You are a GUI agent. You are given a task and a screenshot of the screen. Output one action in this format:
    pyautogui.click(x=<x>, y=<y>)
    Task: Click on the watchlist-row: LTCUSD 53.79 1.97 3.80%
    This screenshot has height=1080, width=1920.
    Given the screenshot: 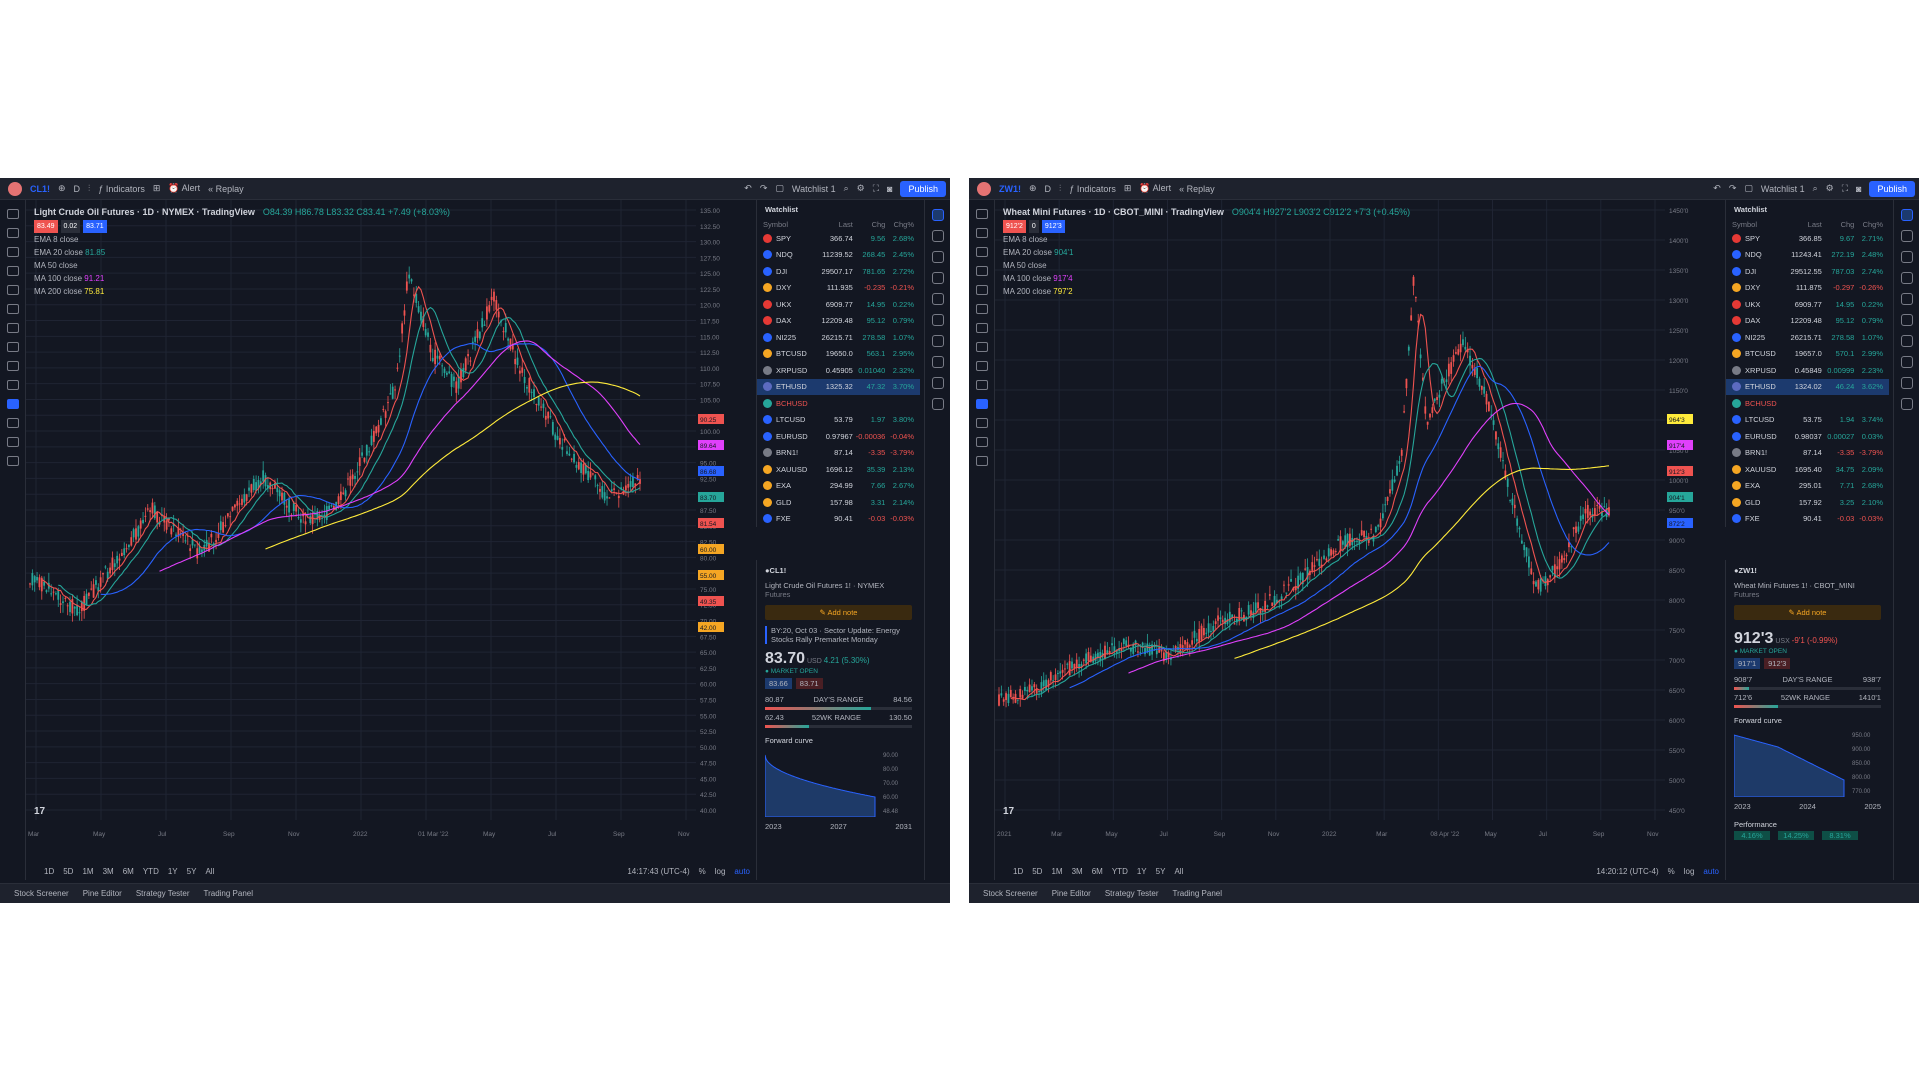 What is the action you would take?
    pyautogui.click(x=838, y=420)
    